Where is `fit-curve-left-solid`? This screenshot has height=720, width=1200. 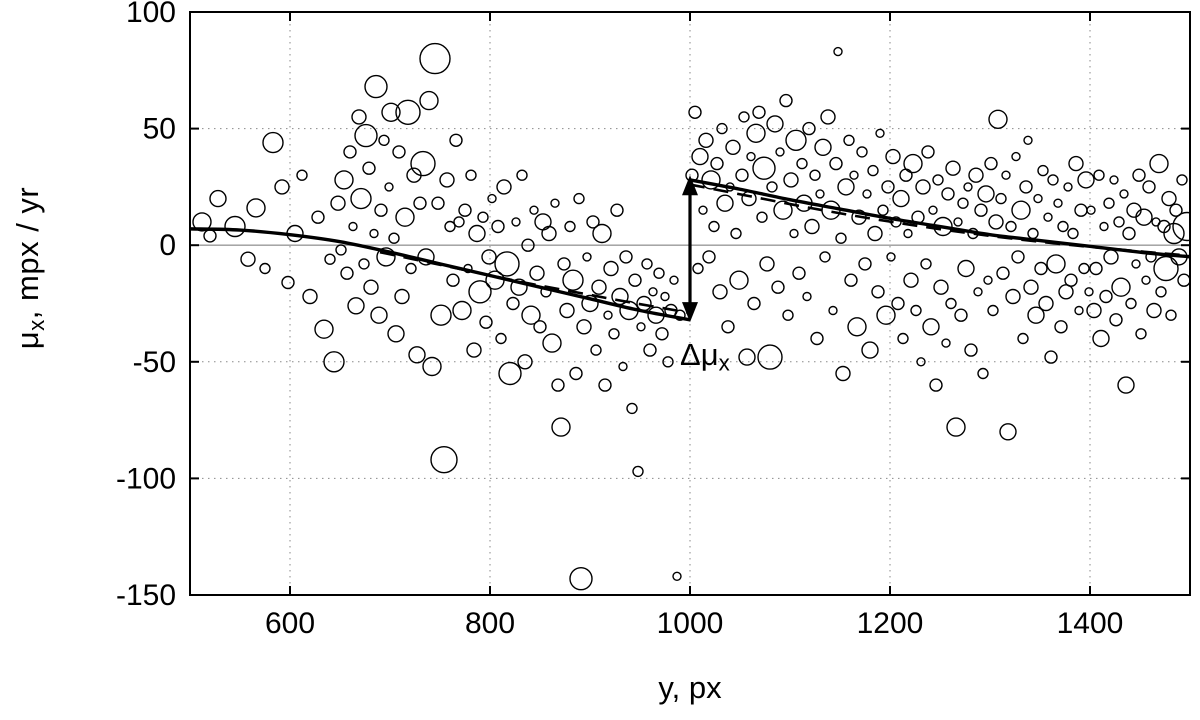 fit-curve-left-solid is located at coordinates (440, 274).